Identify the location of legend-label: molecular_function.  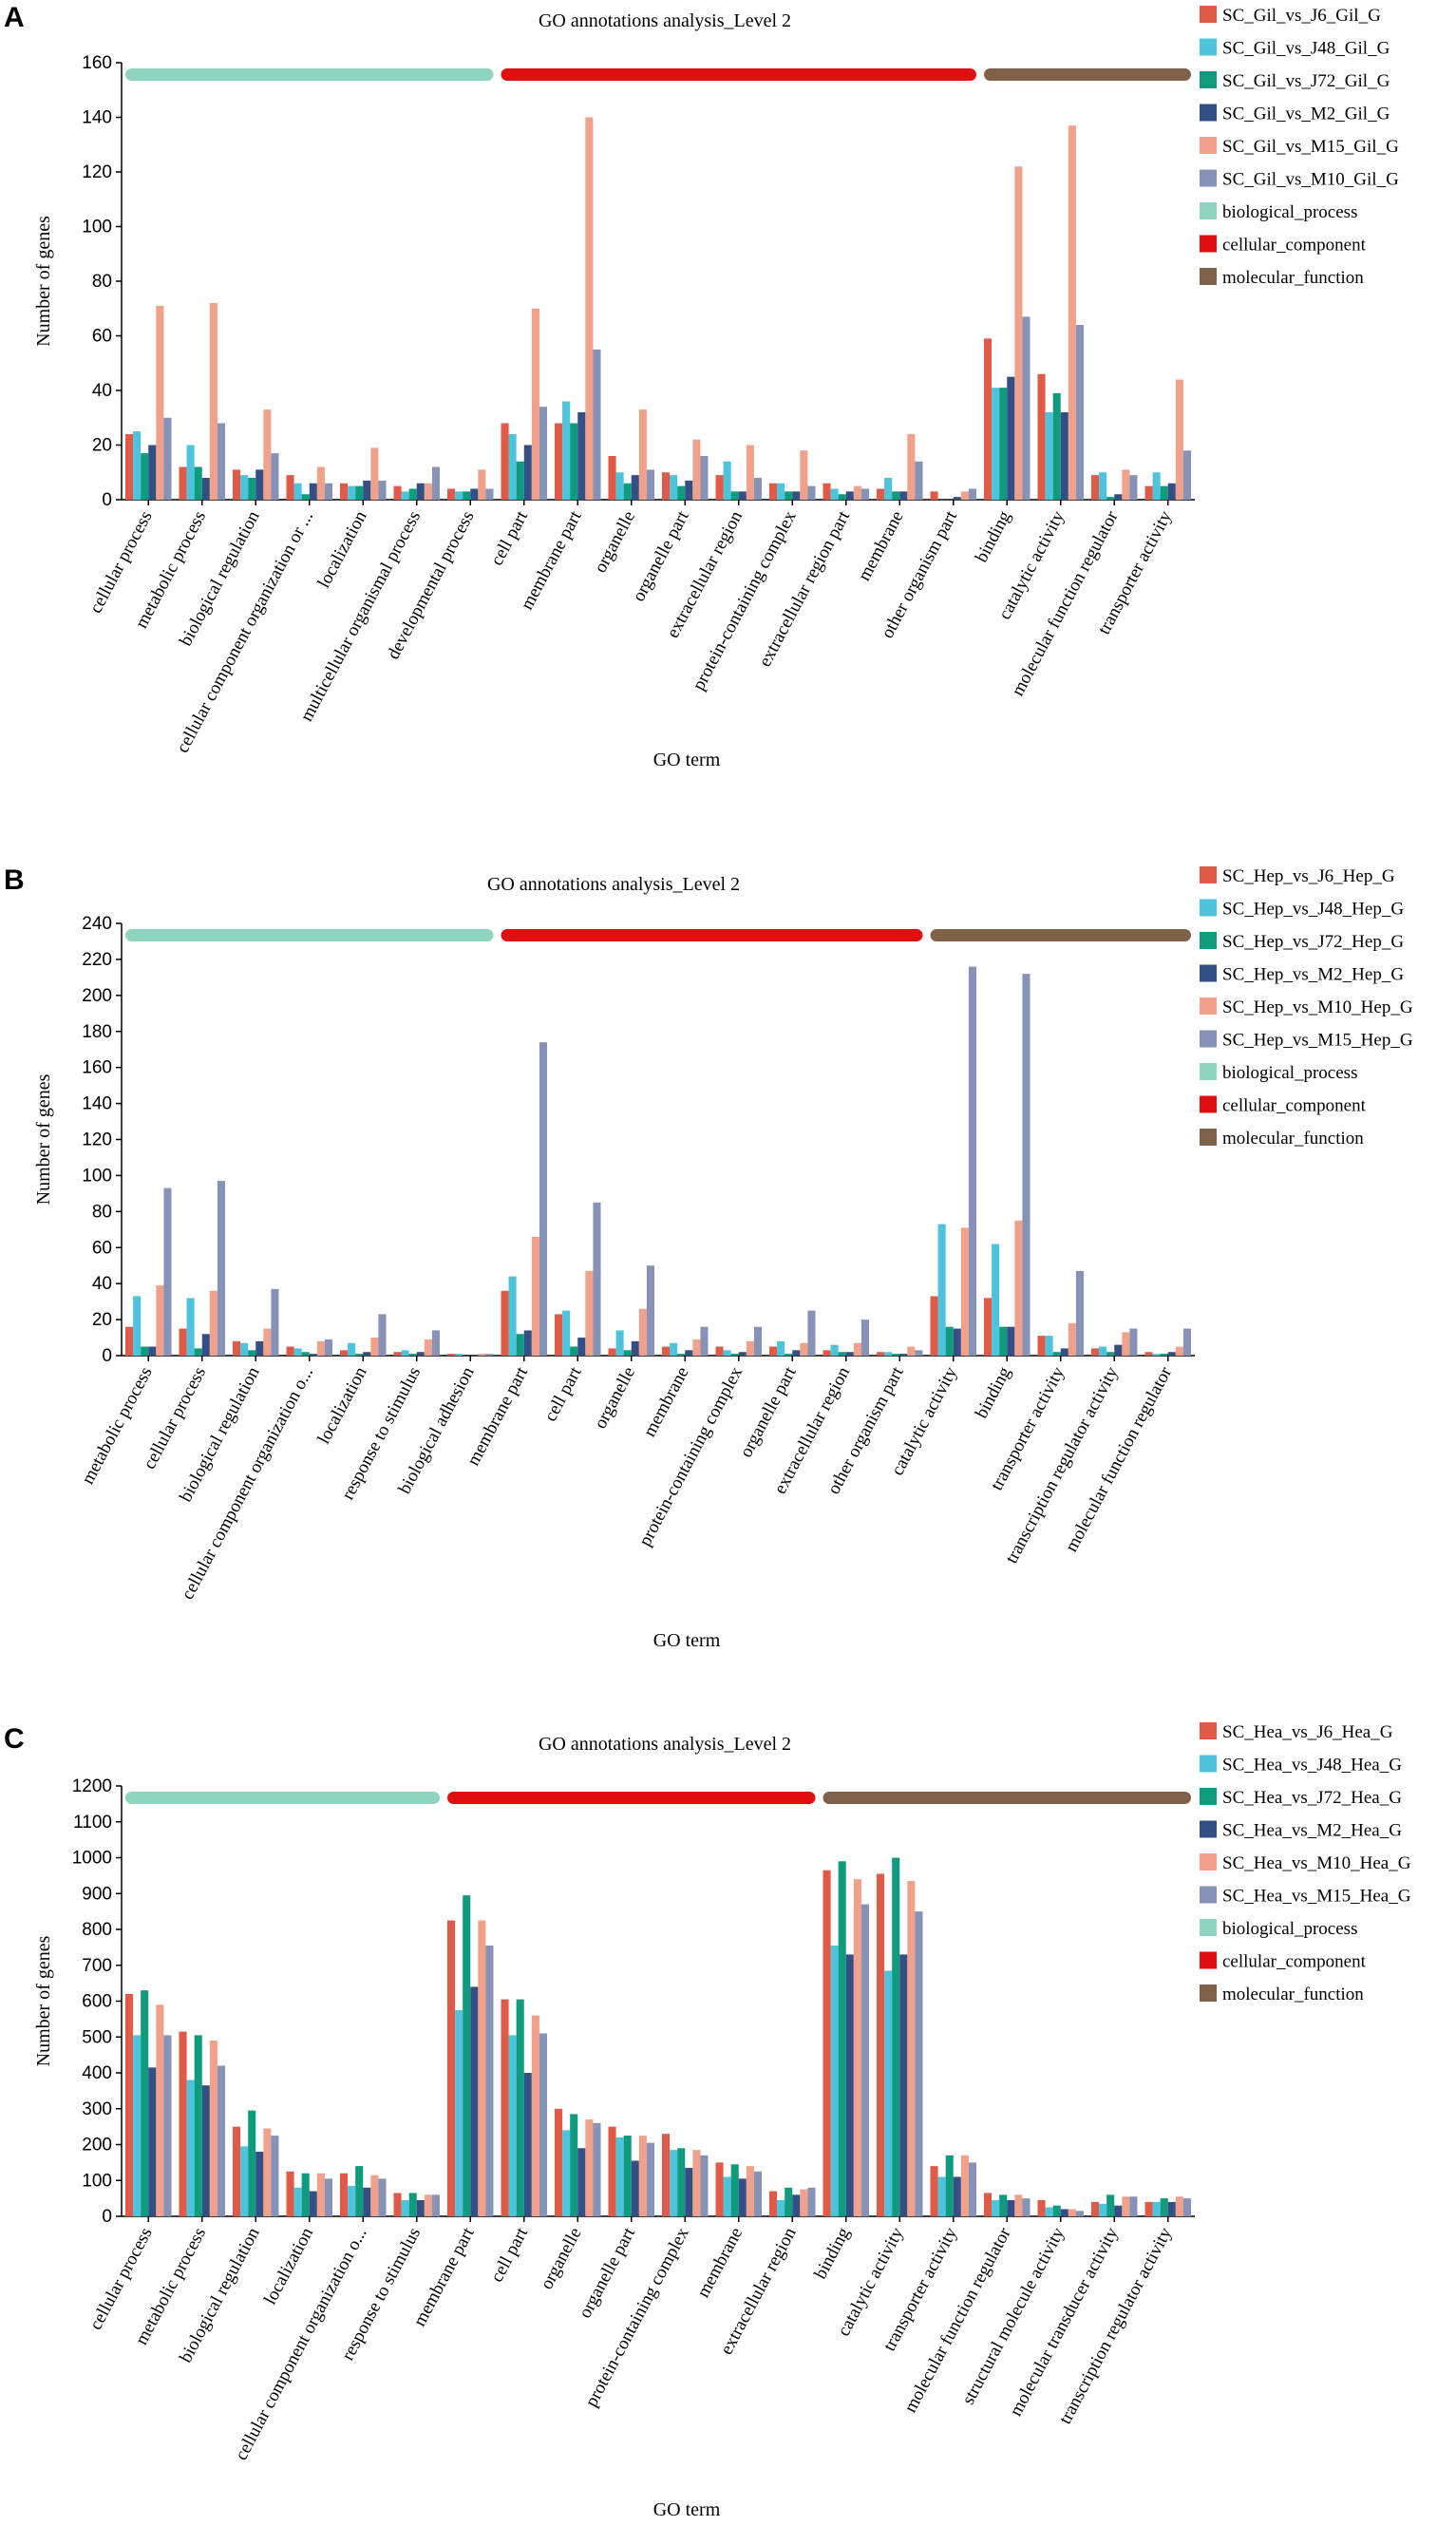
(1293, 1139).